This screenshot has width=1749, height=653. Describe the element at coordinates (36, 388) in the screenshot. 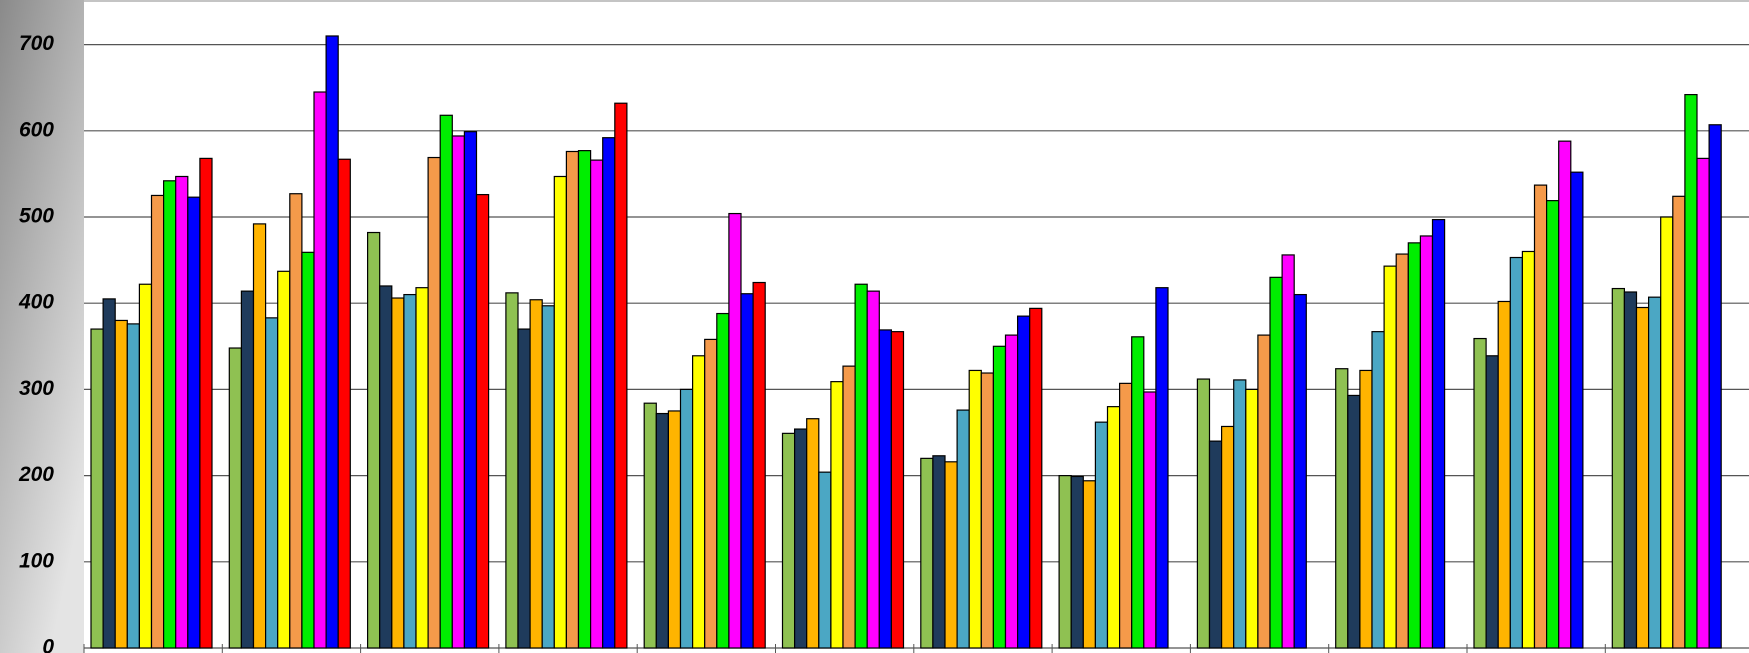

I see `y-tick-label: 300` at that location.